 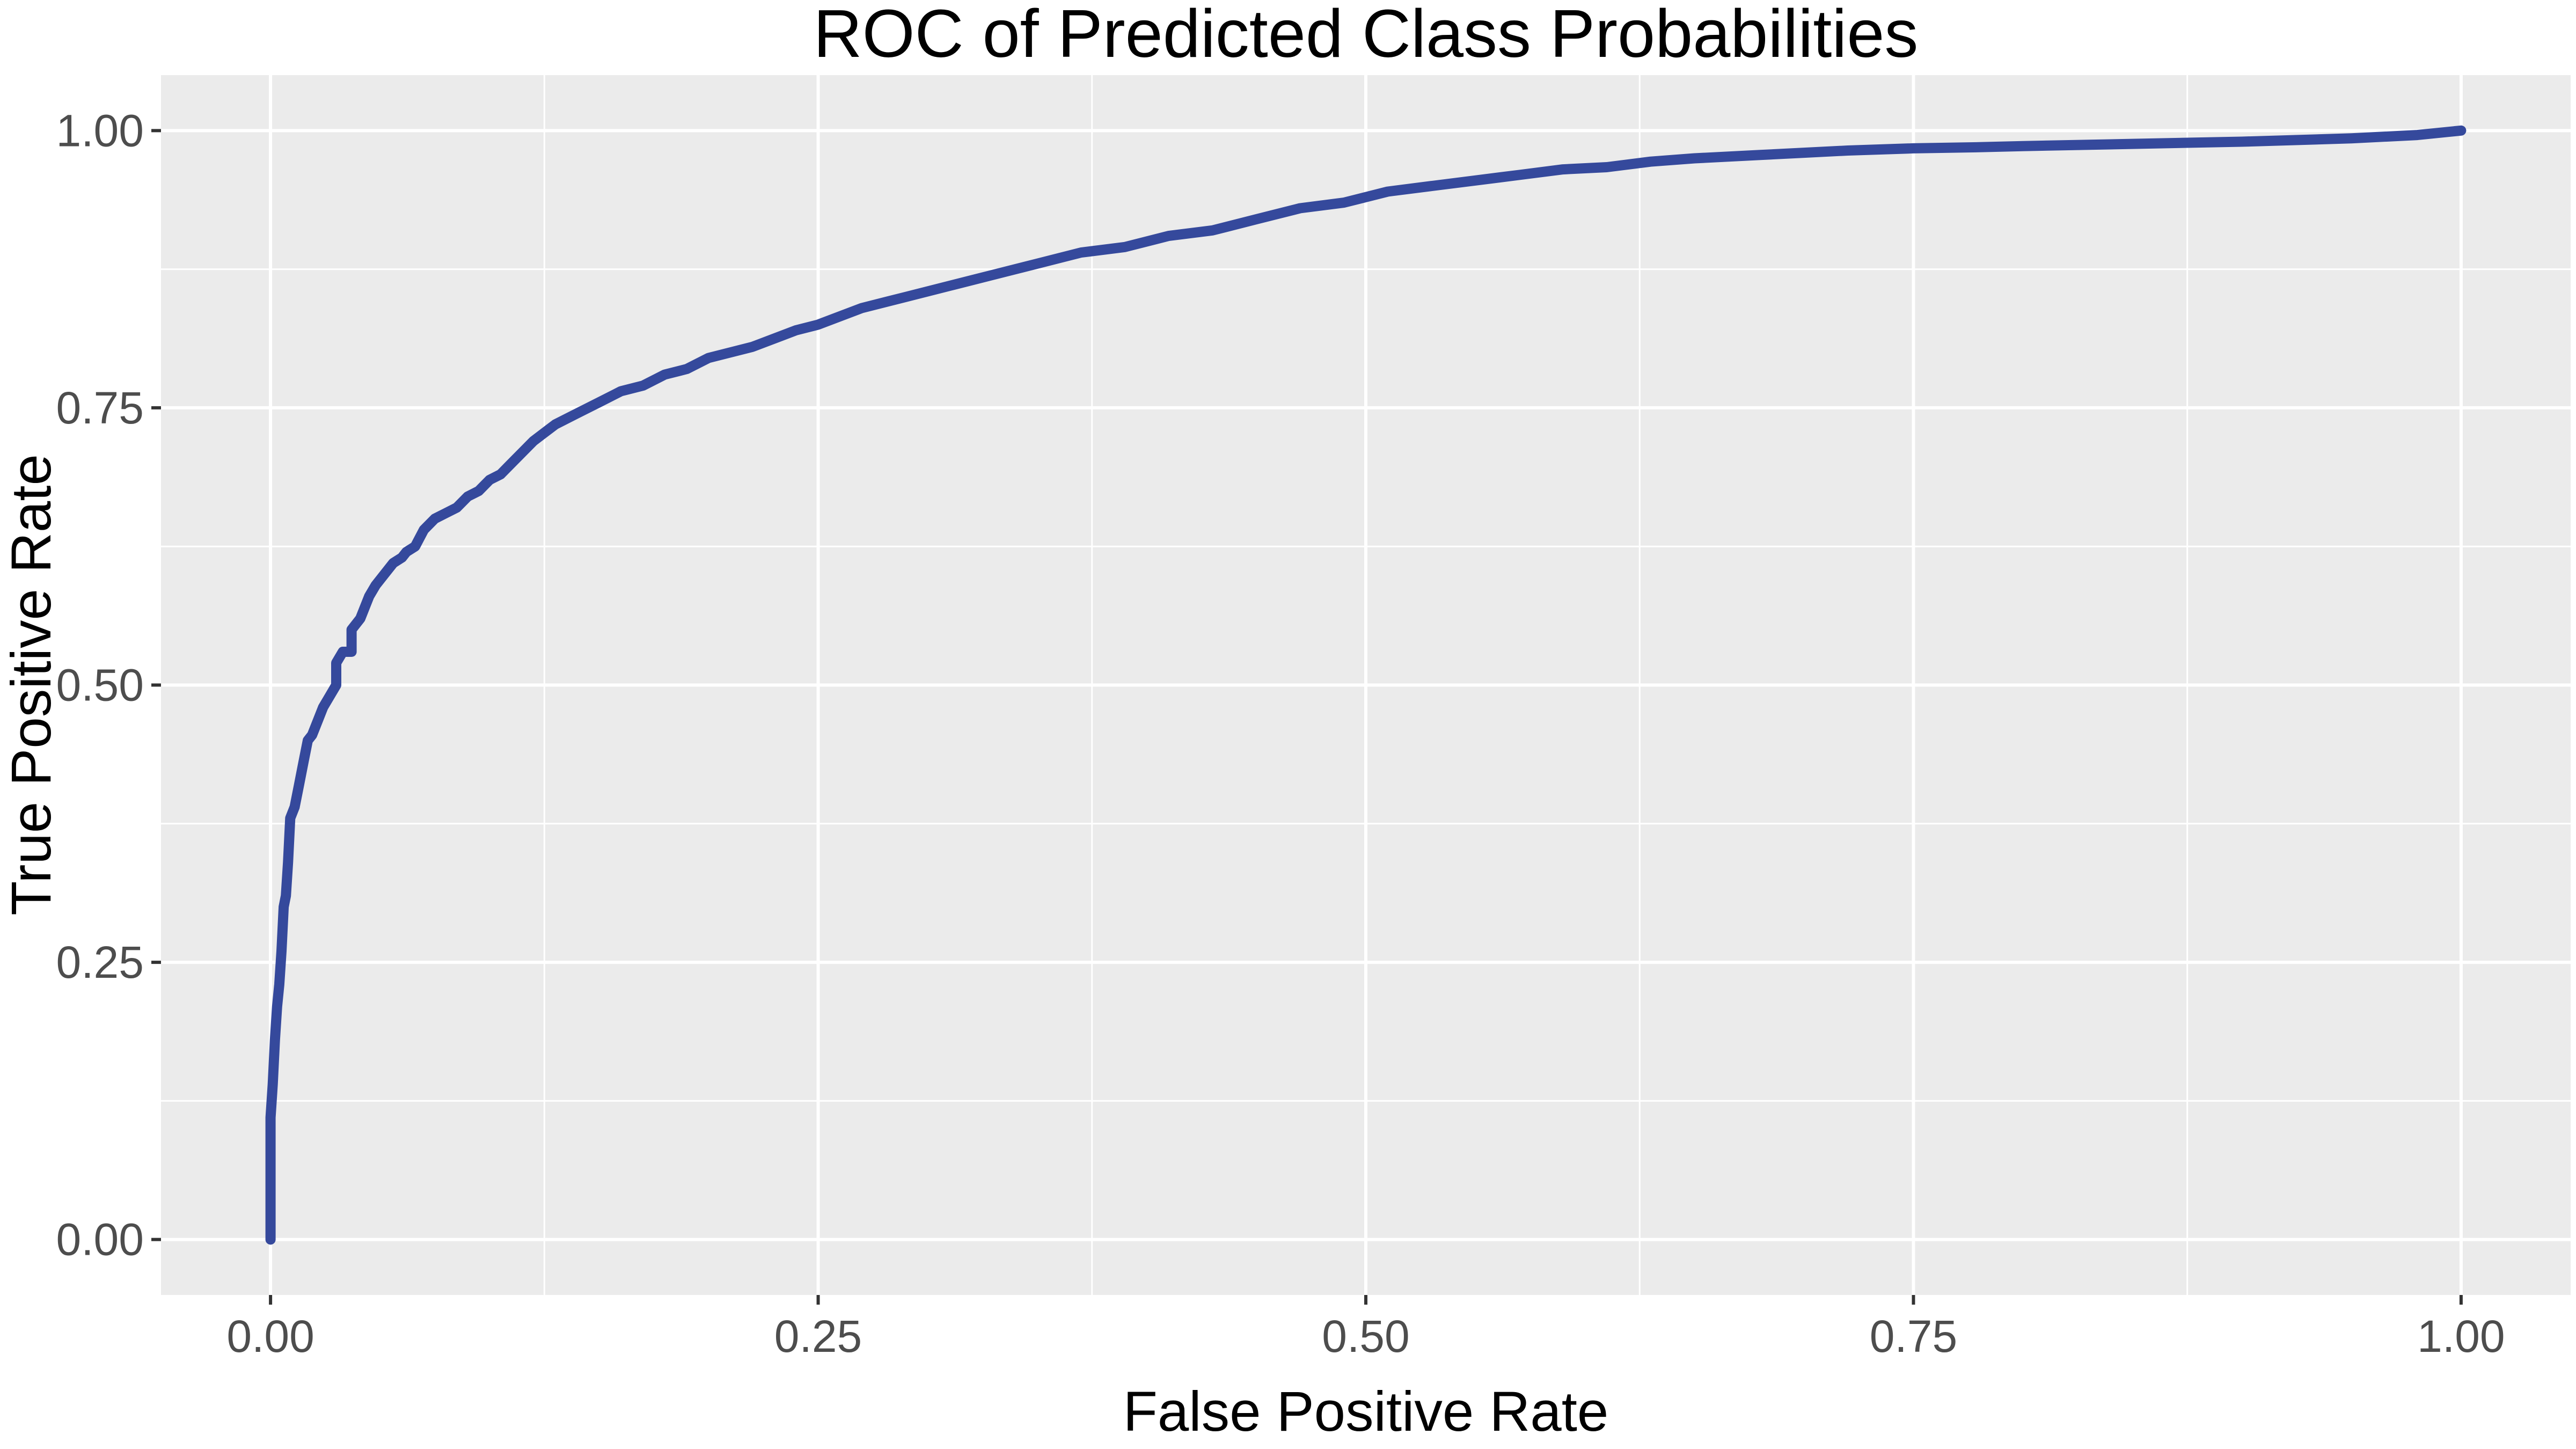 What do you see at coordinates (2461, 1336) in the screenshot?
I see `x-tick-label: 1.00` at bounding box center [2461, 1336].